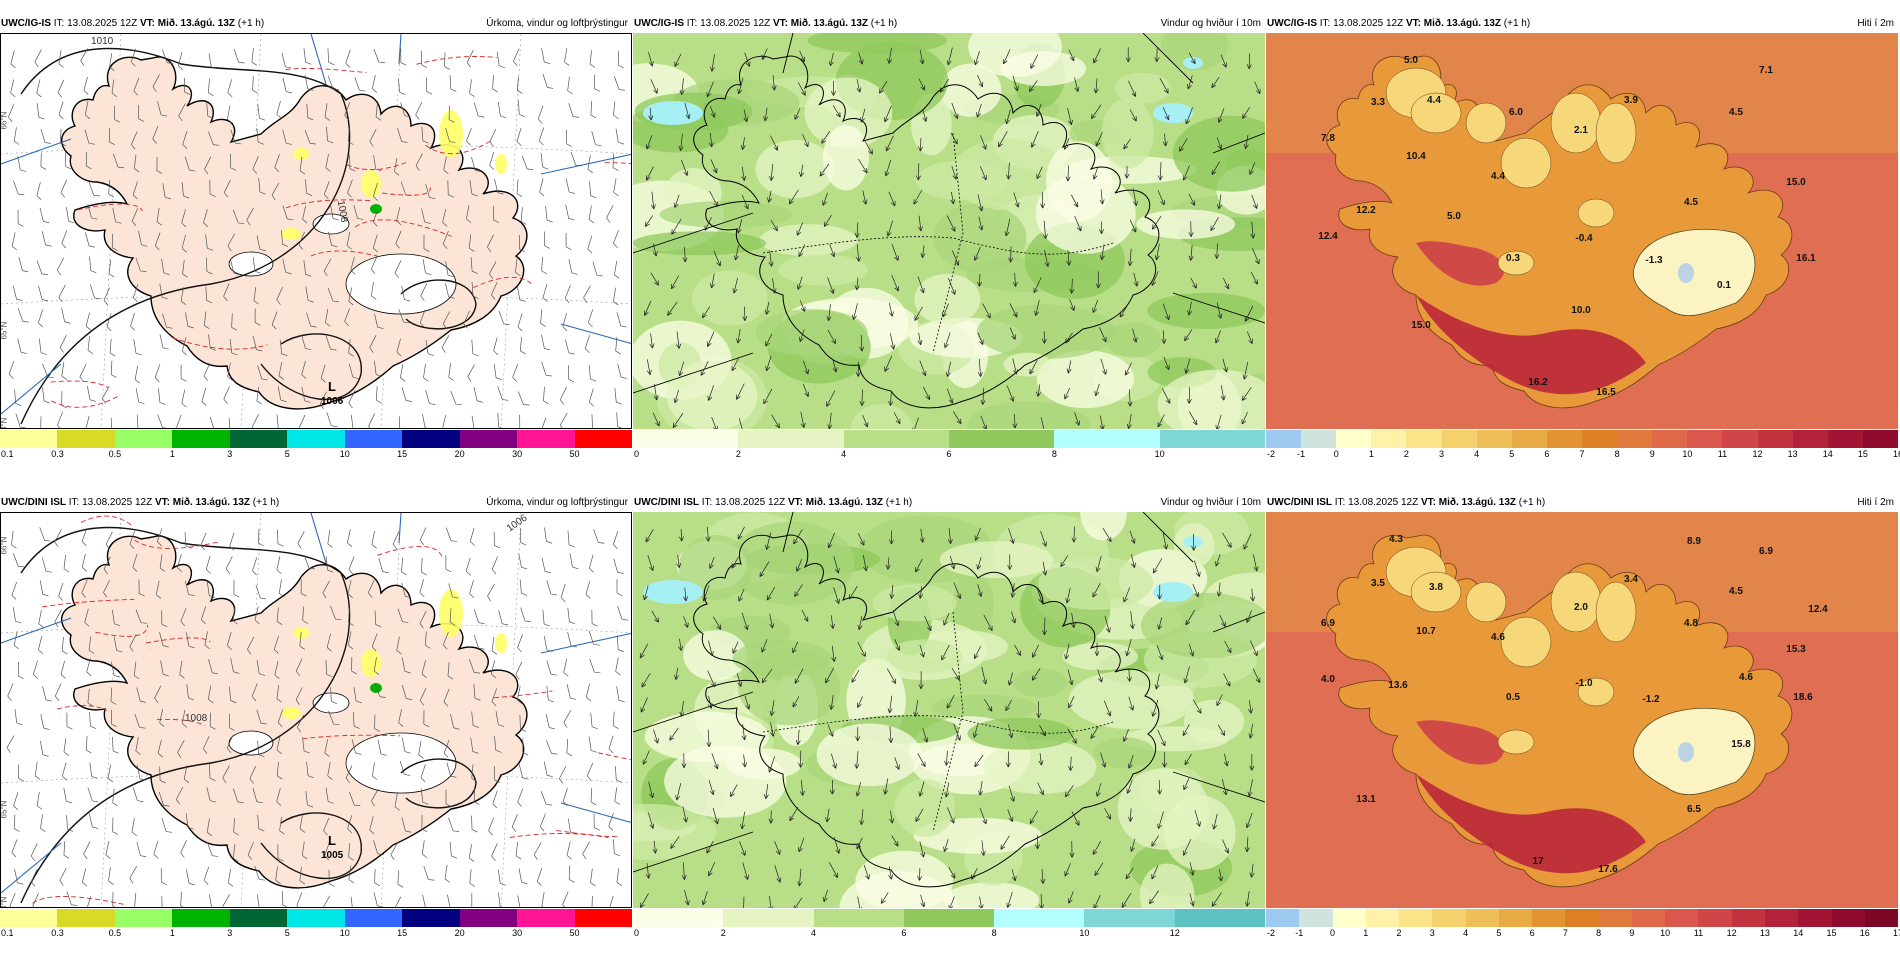 The image size is (1900, 959). I want to click on temperature-label: 7.8, so click(1328, 138).